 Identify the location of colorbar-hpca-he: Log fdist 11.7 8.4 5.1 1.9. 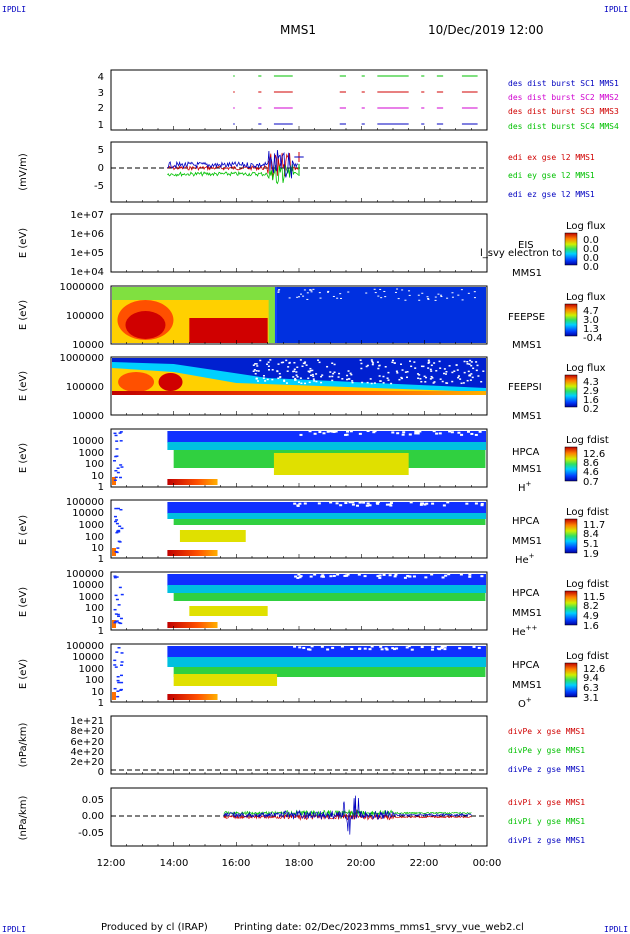
(586, 533).